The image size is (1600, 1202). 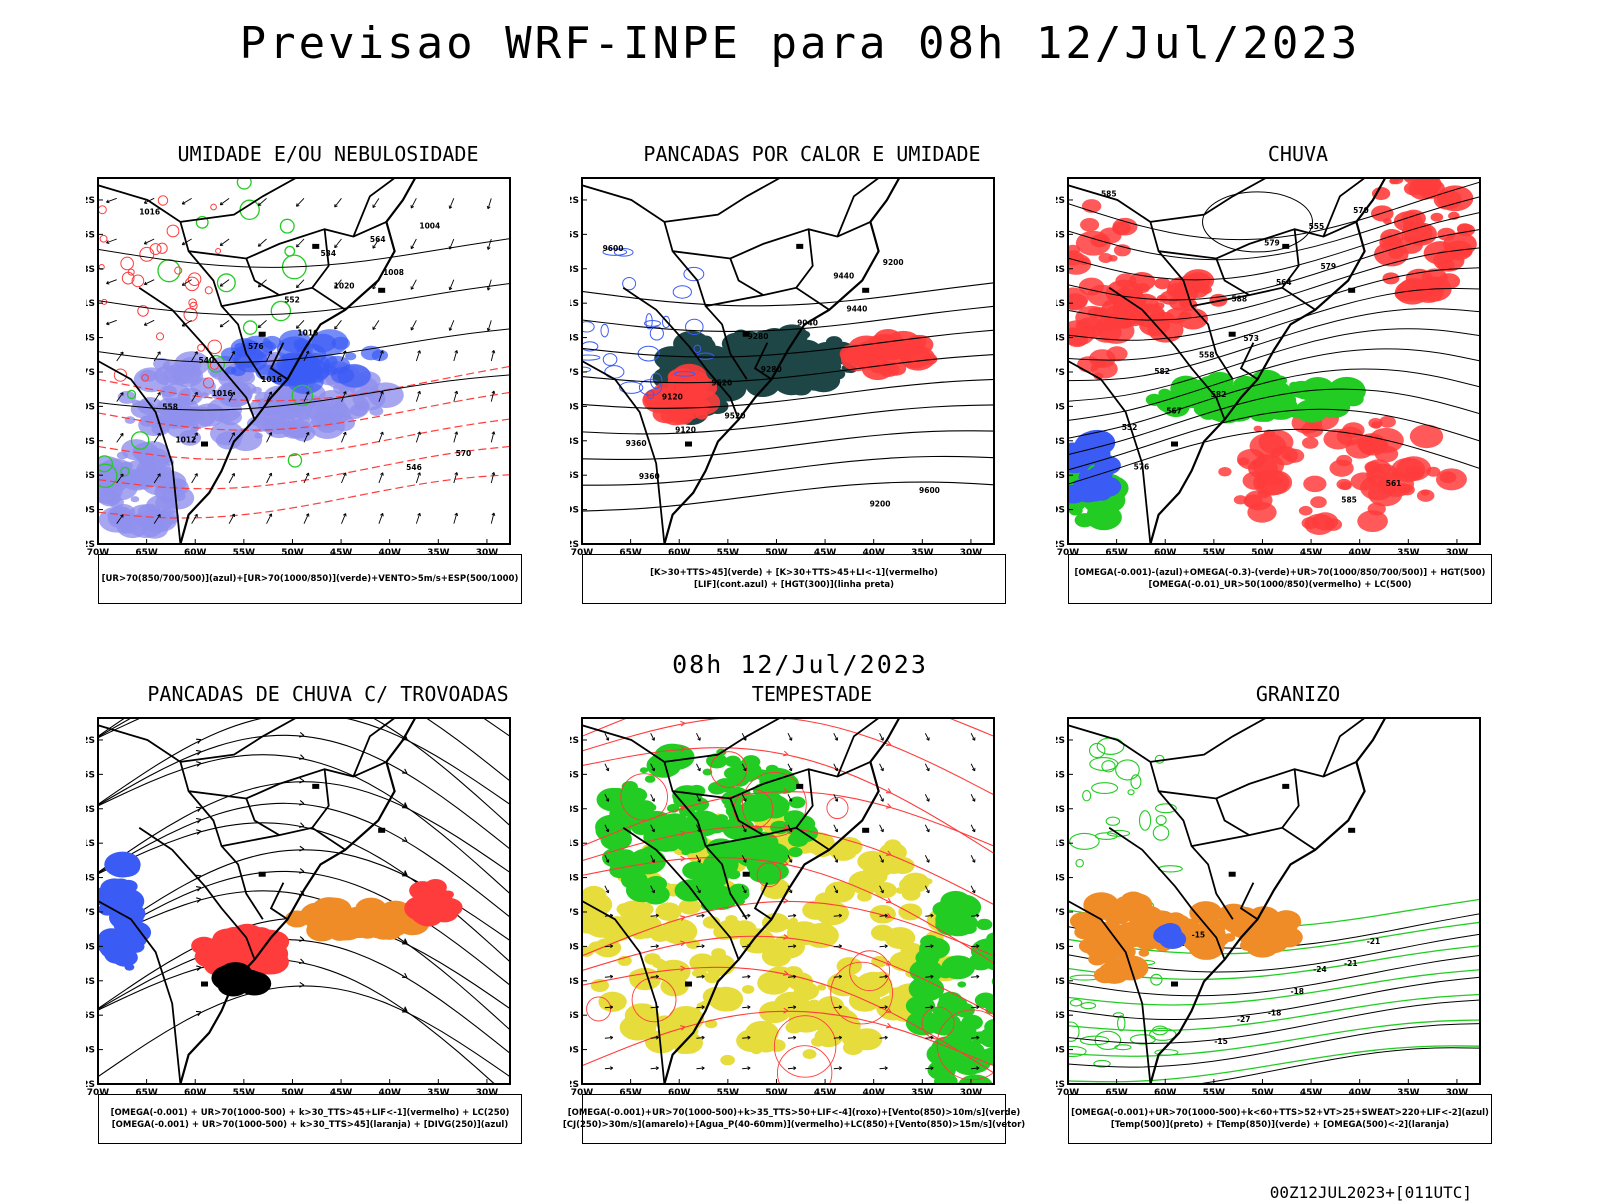 I want to click on contour-label: -15, so click(x=1221, y=1041).